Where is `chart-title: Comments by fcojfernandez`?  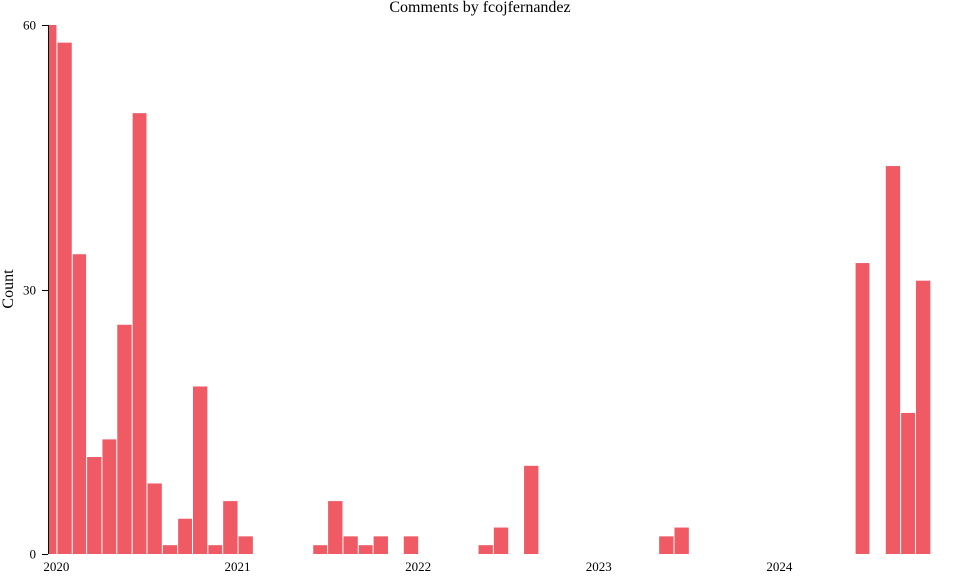
chart-title: Comments by fcojfernandez is located at coordinates (479, 8).